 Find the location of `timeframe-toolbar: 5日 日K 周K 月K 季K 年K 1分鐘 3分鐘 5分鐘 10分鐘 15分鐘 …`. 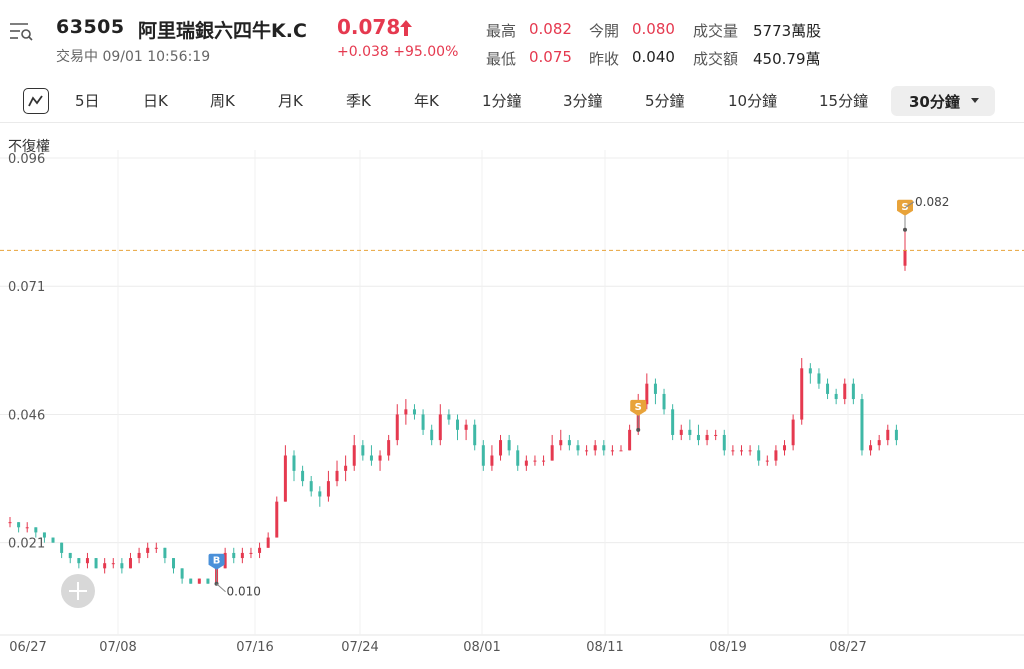

timeframe-toolbar: 5日 日K 周K 月K 季K 年K 1分鐘 3分鐘 5分鐘 10分鐘 15分鐘 … is located at coordinates (512, 101).